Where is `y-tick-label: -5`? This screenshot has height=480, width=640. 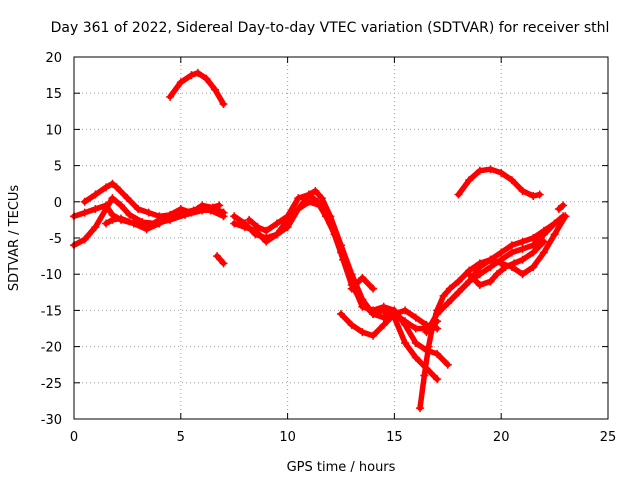
y-tick-label: -5 is located at coordinates (55, 239).